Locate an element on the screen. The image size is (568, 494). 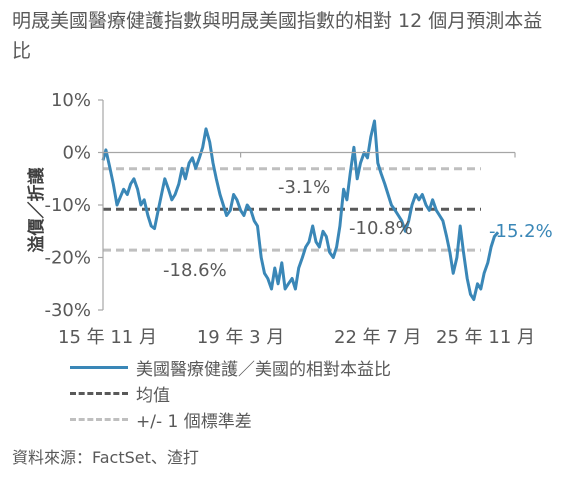
annotation-lower: -18.6% is located at coordinates (195, 270).